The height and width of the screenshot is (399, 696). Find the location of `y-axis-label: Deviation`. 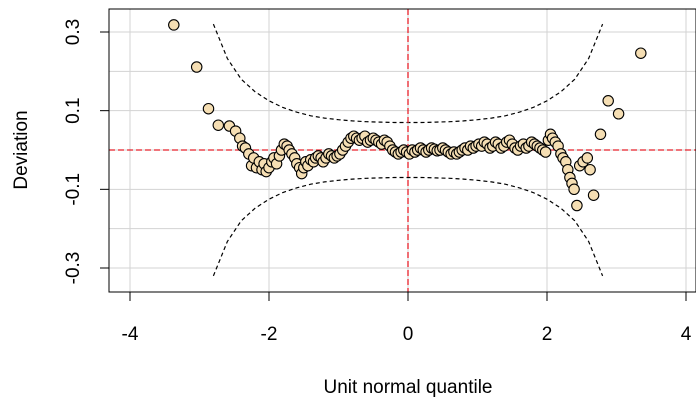

y-axis-label: Deviation is located at coordinates (21, 149).